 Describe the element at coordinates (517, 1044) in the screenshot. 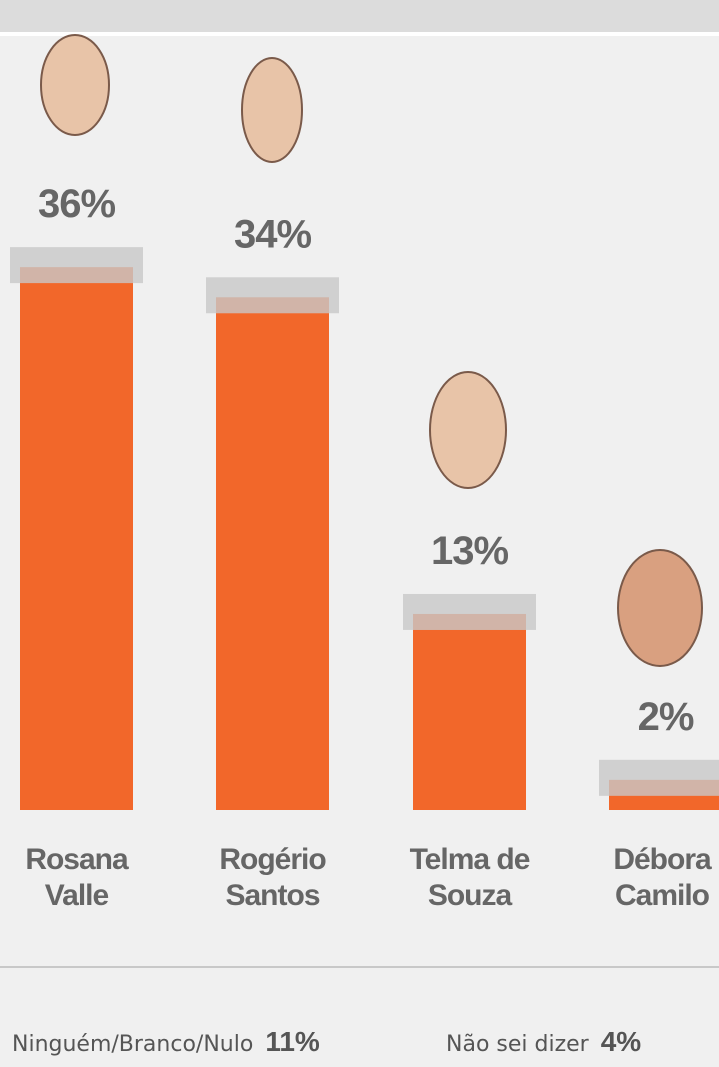

I see `footer-label: Não sei dizer` at that location.